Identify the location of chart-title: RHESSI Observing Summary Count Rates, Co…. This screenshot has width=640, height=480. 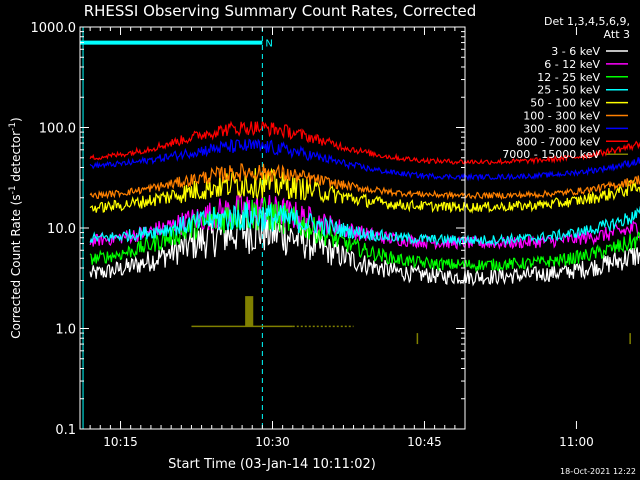
(280, 11).